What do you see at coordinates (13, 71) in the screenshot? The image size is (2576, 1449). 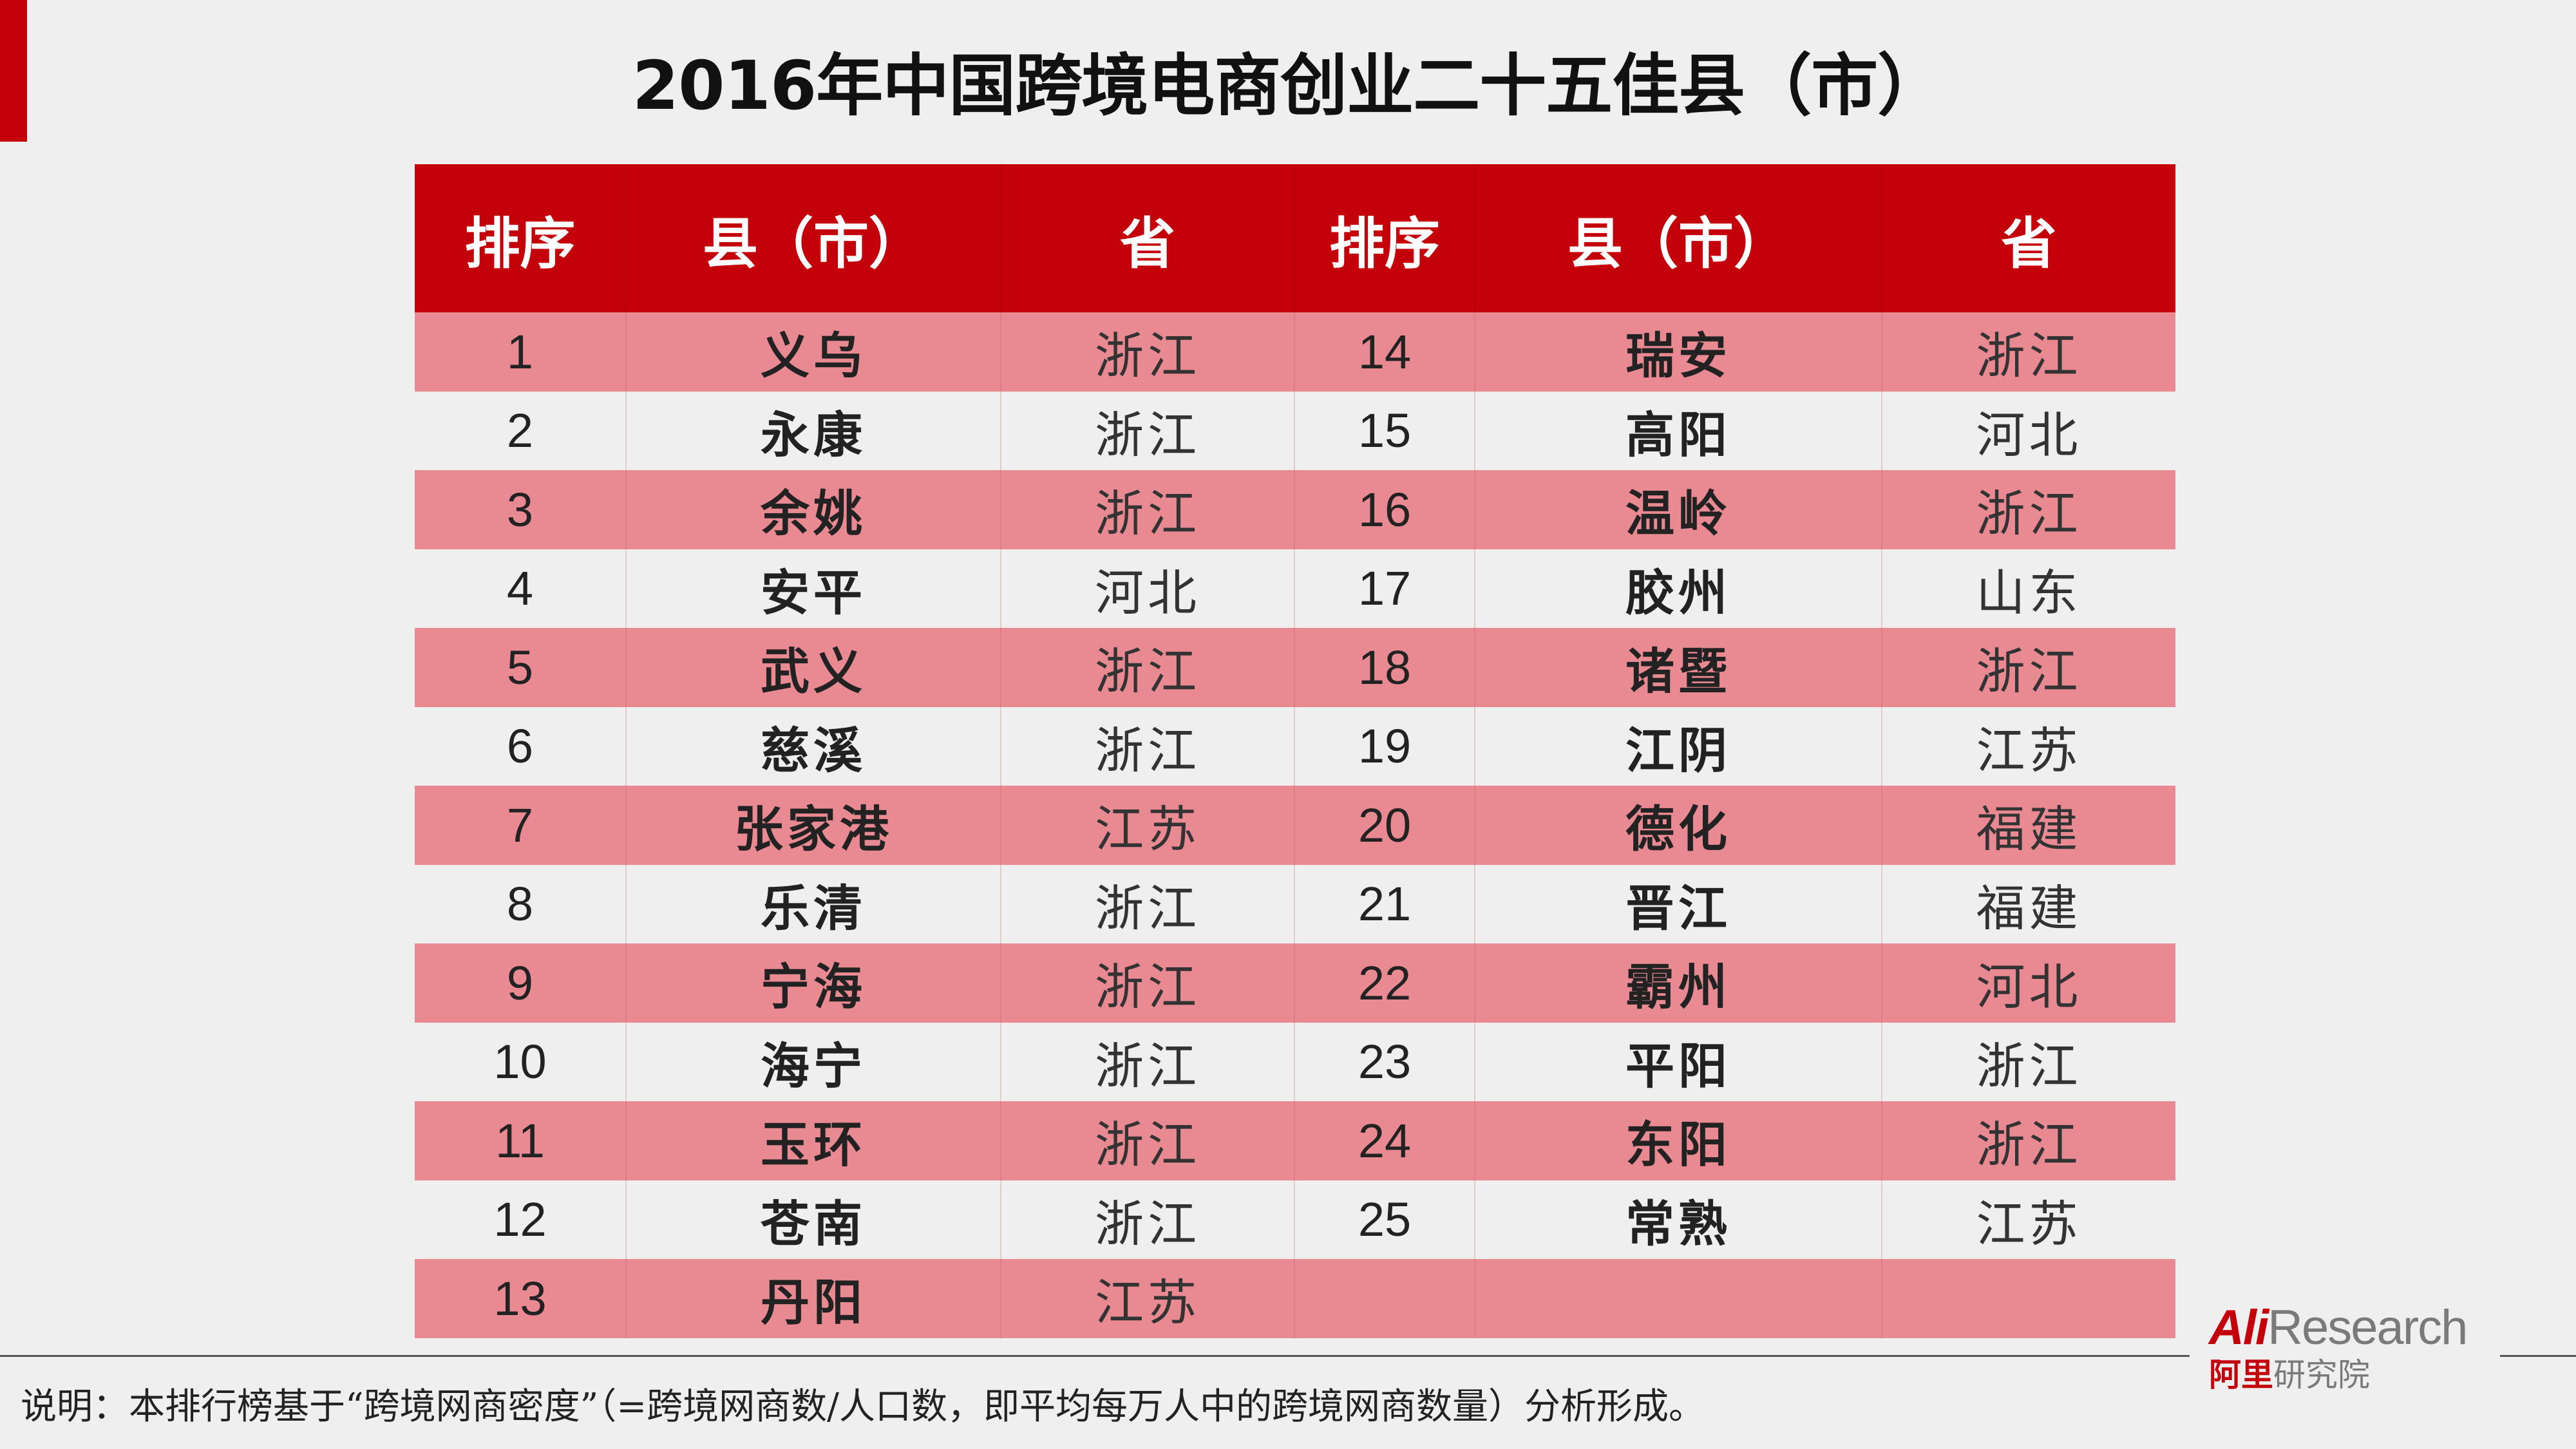 I see `accent-bar` at bounding box center [13, 71].